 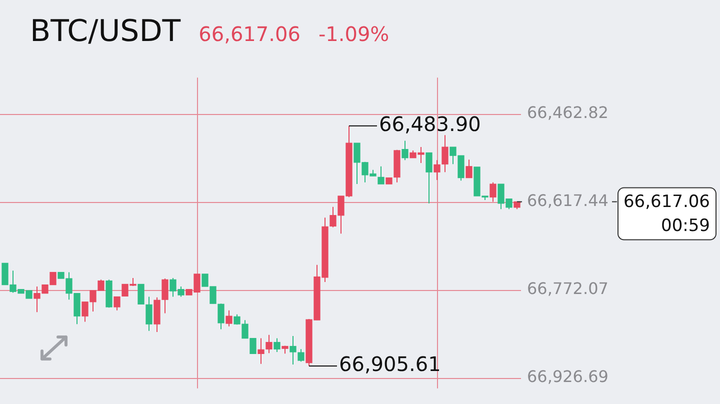 What do you see at coordinates (354, 34) in the screenshot?
I see `text: -1.09%` at bounding box center [354, 34].